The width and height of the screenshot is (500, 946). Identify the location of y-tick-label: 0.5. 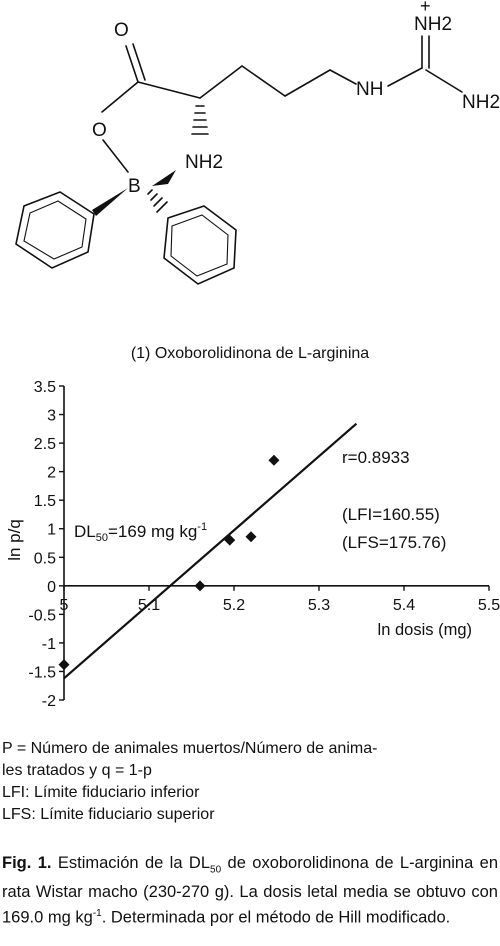
(45, 558).